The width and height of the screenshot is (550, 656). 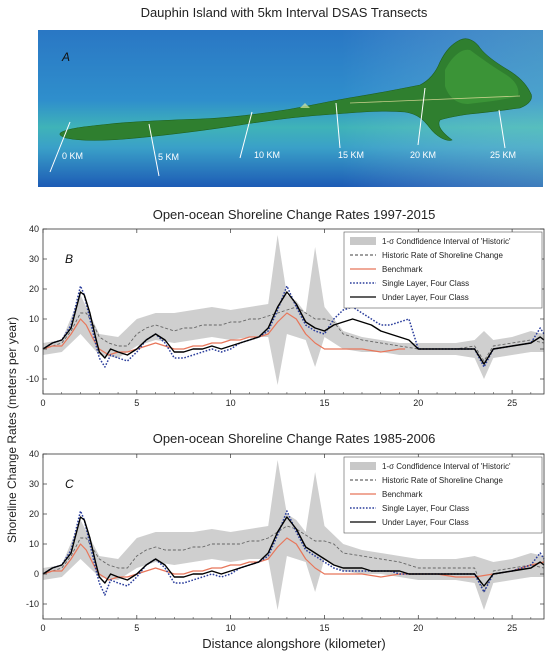 I want to click on panel-letter: B, so click(x=69, y=259).